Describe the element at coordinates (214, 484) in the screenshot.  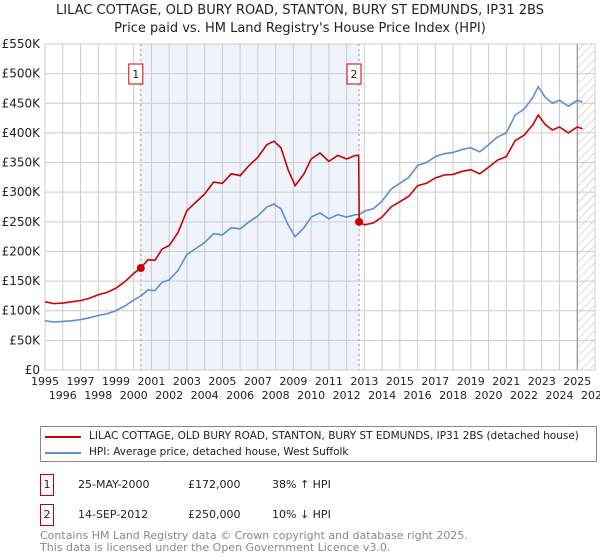
I see `transaction-price: £172,000` at that location.